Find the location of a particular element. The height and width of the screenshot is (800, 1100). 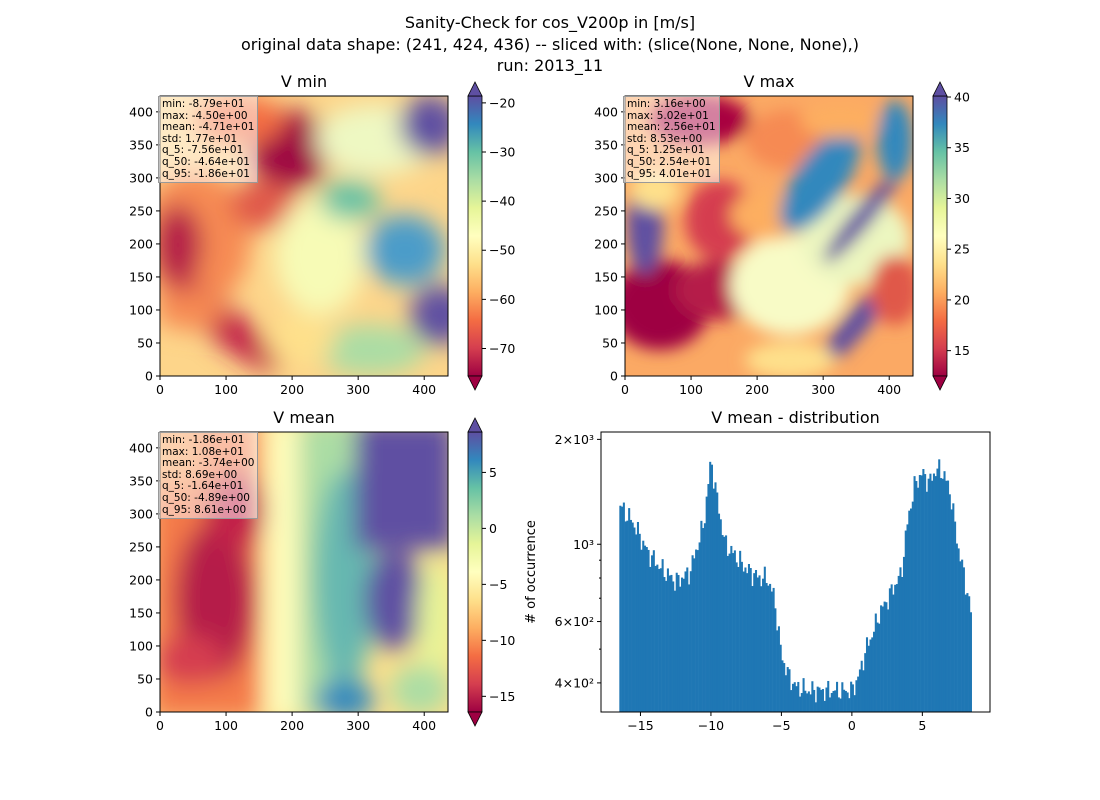

stat-line: q_95: 4.01e+01 is located at coordinates (669, 173).